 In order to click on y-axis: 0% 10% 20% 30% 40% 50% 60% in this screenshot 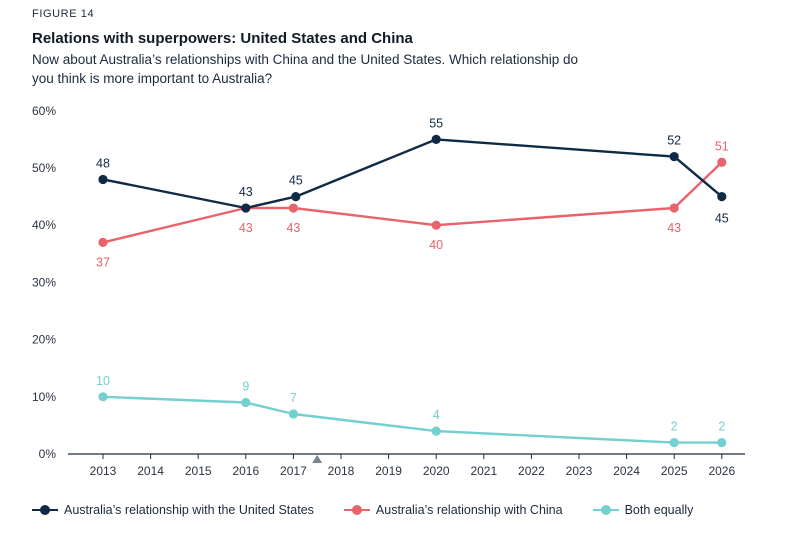, I will do `click(44, 282)`.